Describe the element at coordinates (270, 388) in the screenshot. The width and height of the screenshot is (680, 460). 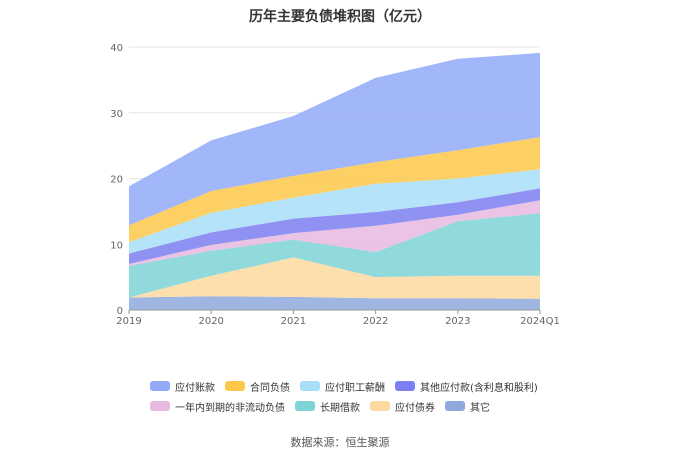
I see `legend-label: 合同负债` at that location.